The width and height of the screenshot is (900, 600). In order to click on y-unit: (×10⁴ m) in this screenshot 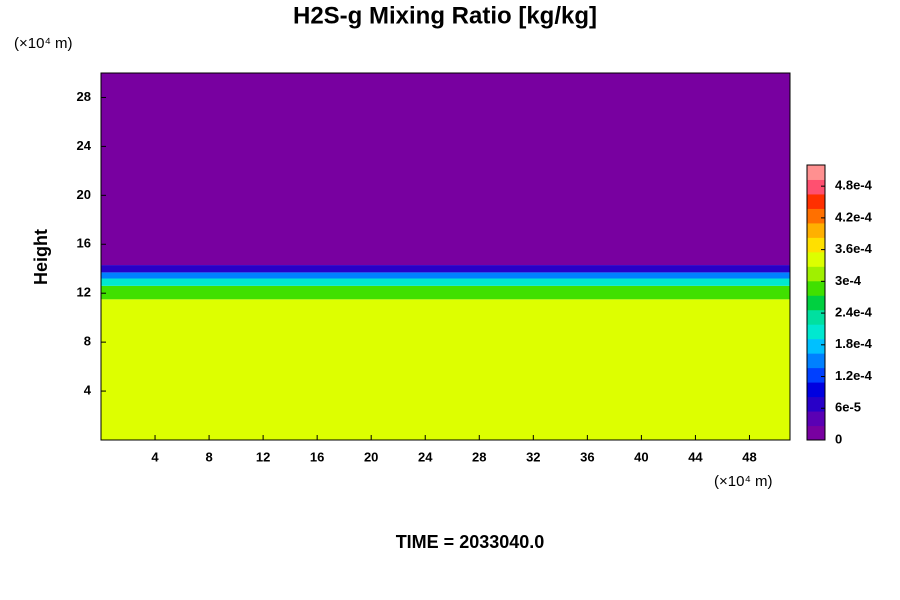, I will do `click(43, 43)`.